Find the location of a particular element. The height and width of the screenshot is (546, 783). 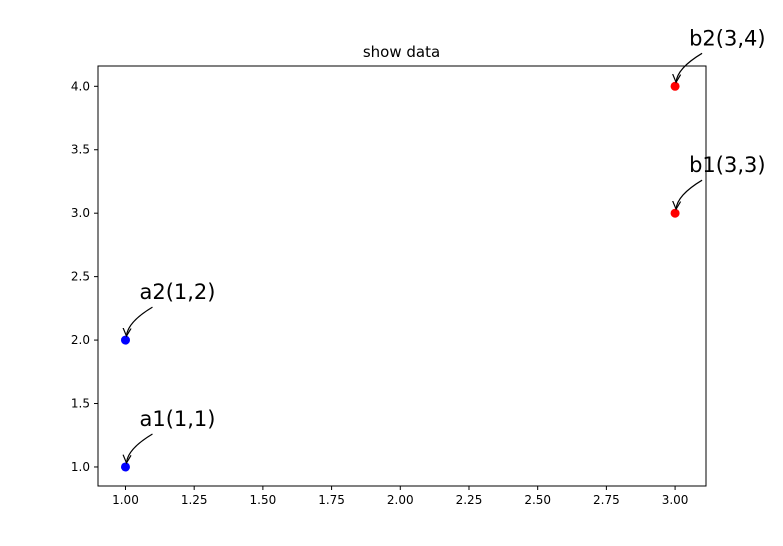

x-tick-label: 1.00 is located at coordinates (125, 500).